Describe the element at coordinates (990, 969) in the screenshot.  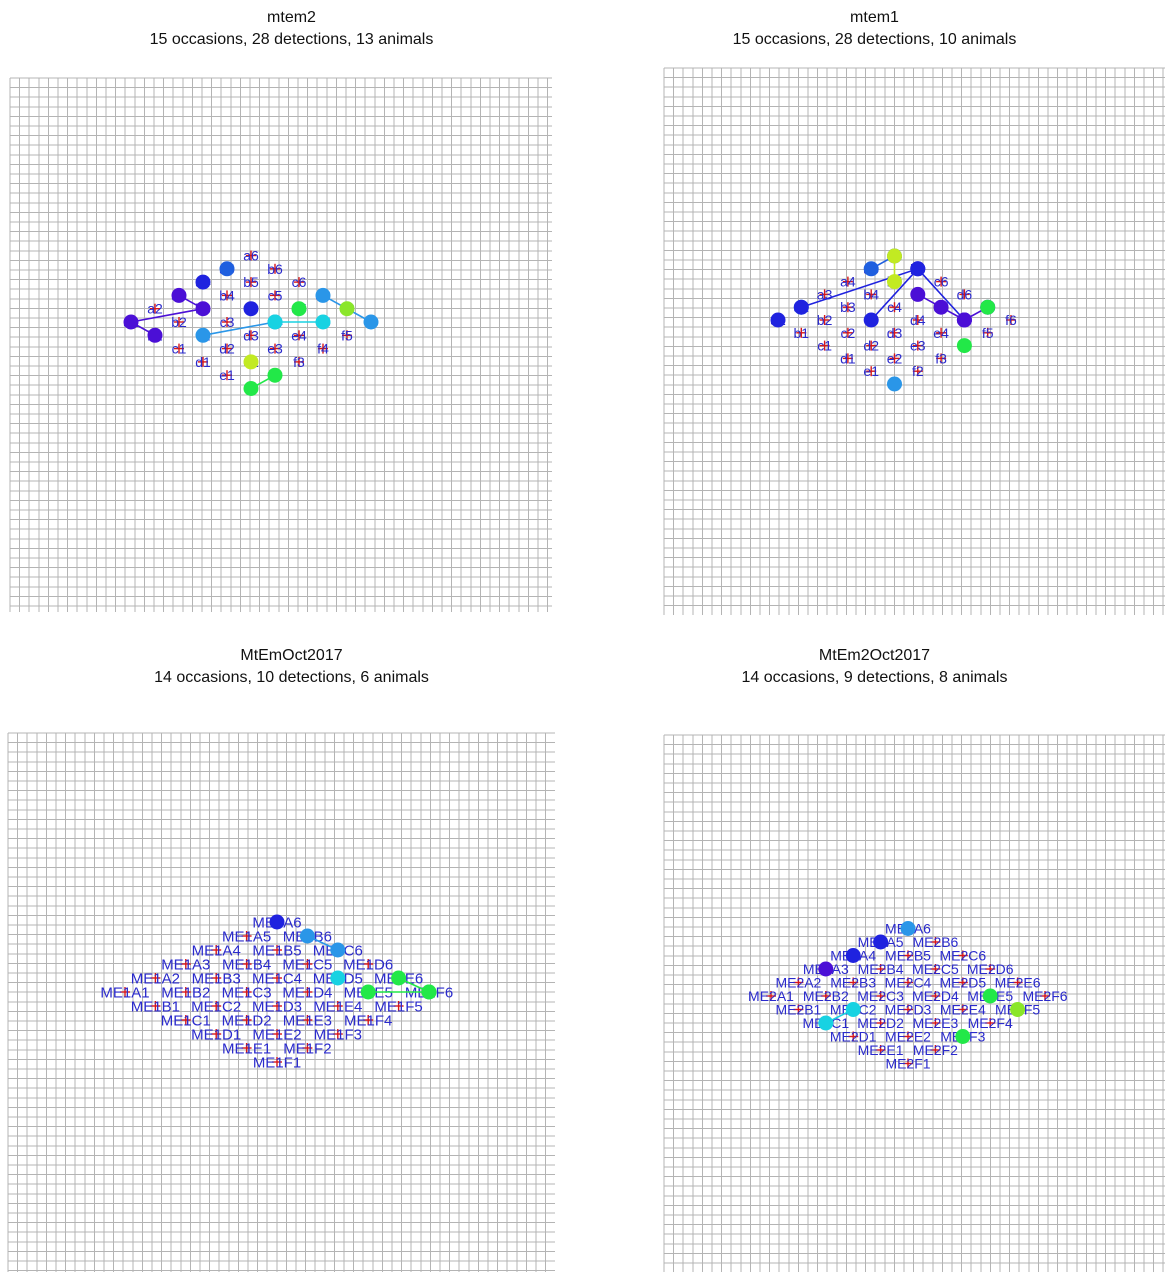
I see `detector-label: ME2D6` at that location.